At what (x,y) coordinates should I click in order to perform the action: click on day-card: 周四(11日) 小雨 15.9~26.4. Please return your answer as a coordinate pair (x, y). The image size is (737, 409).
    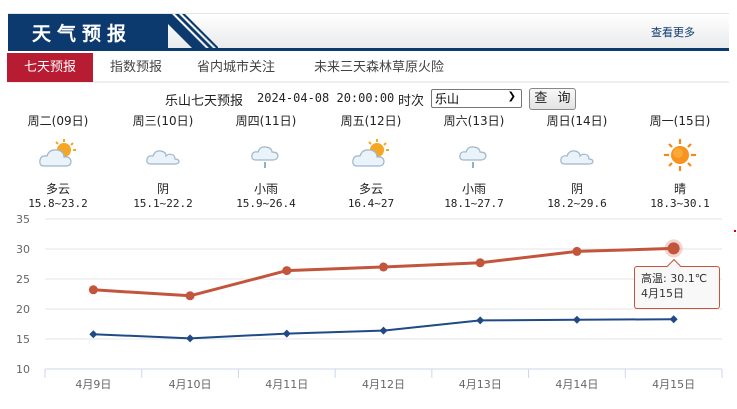
    Looking at the image, I should click on (266, 161).